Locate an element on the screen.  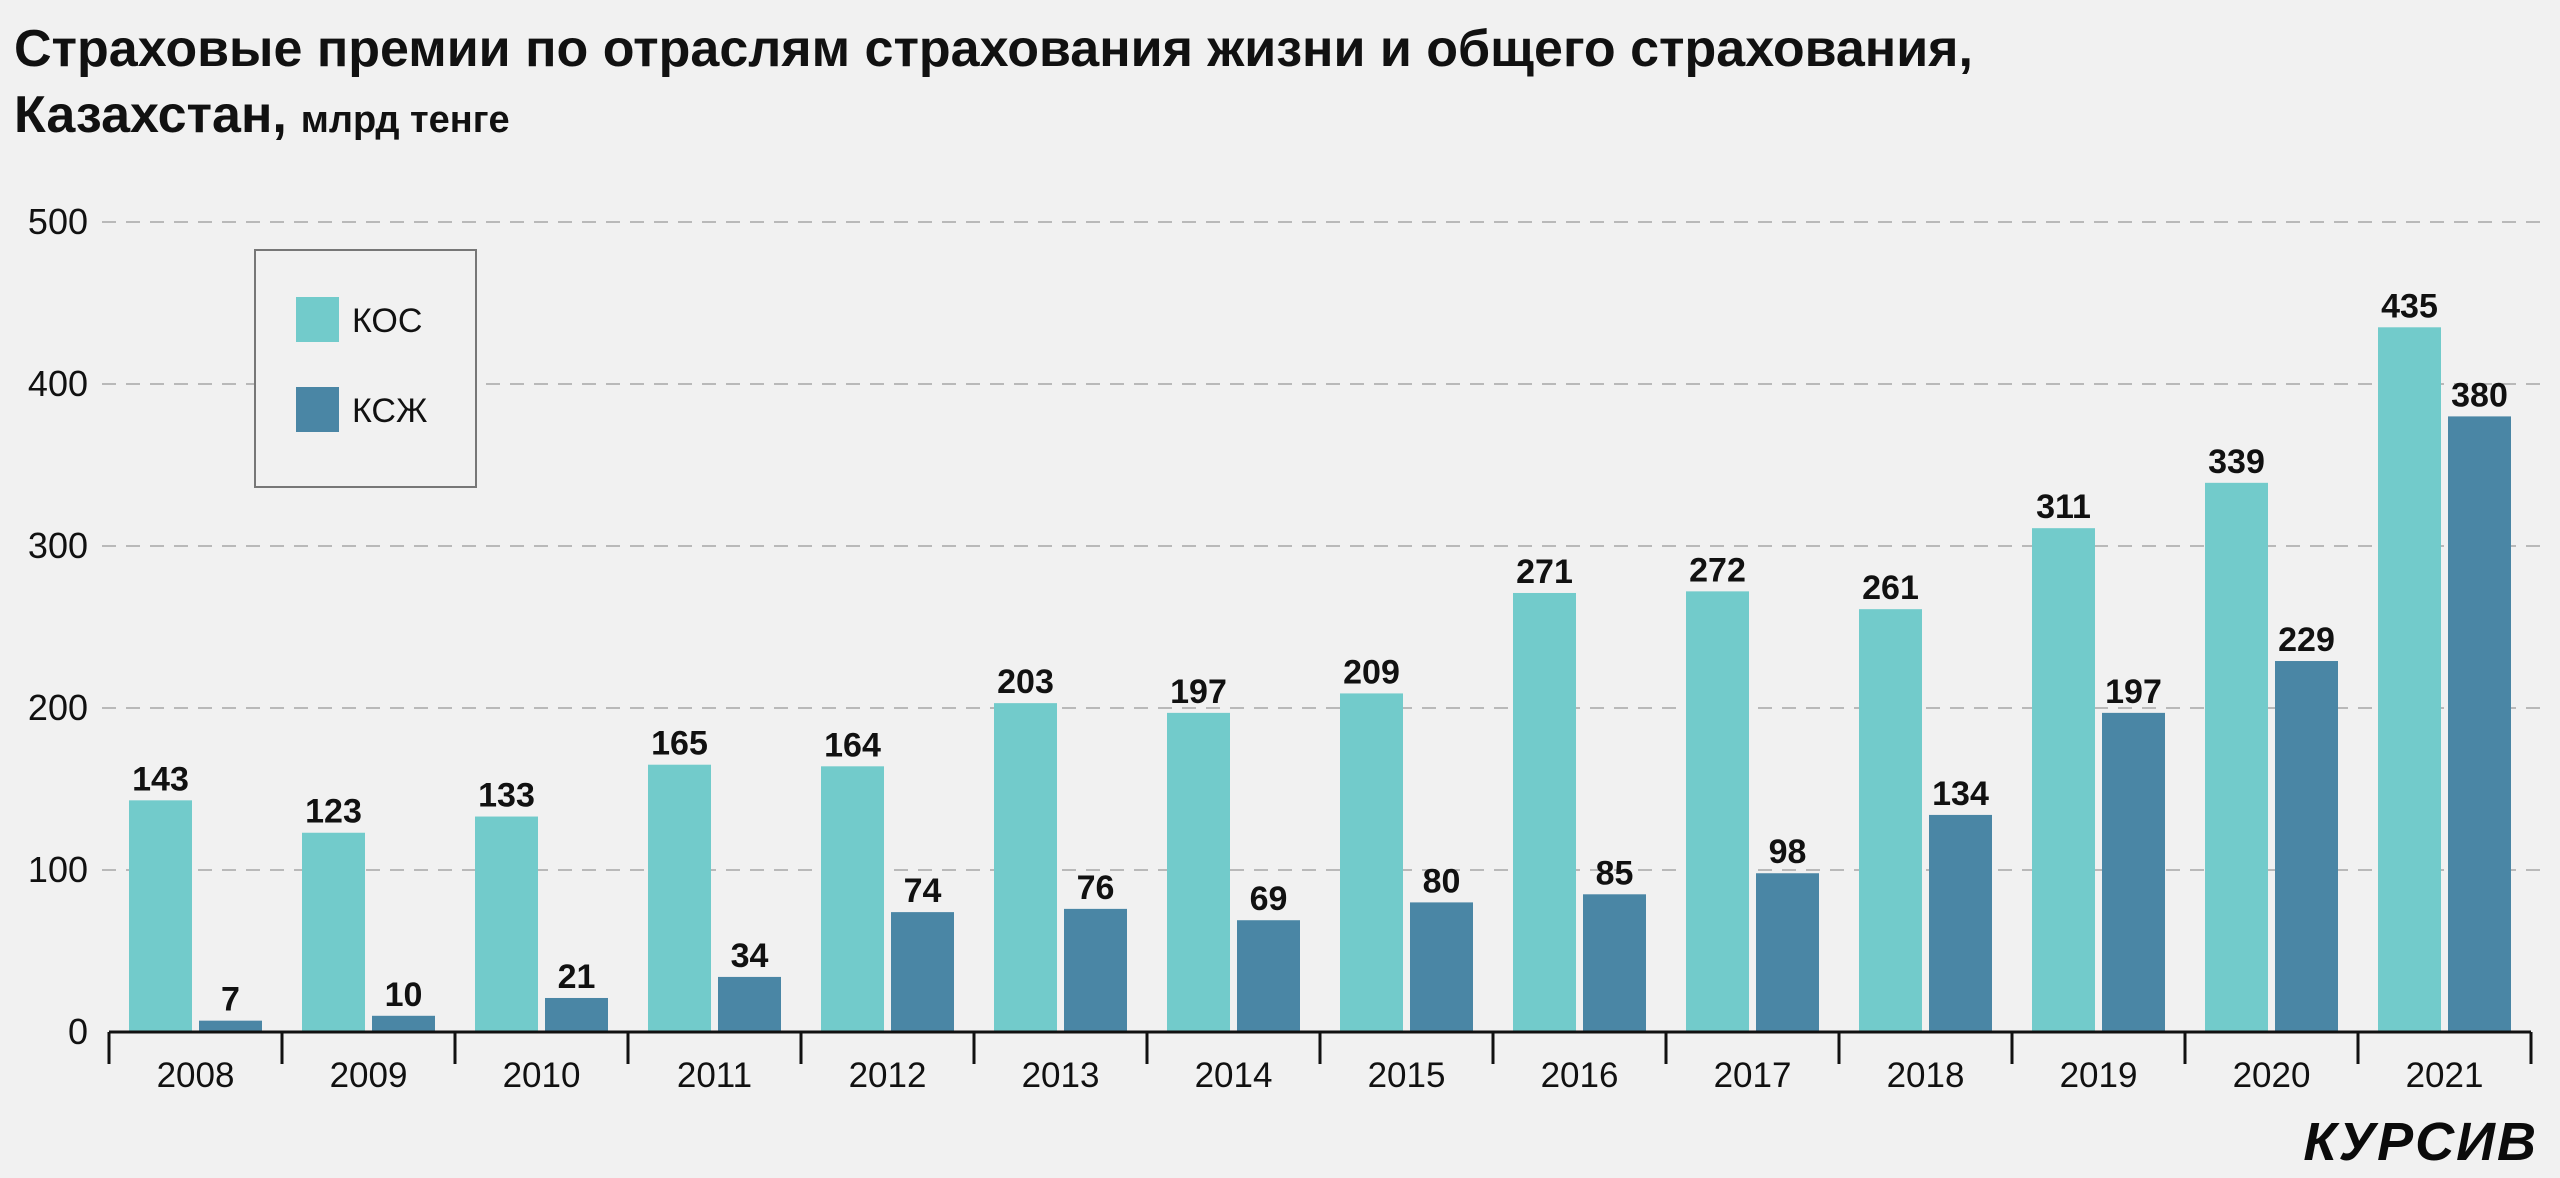
bar-КСЖ-2019 is located at coordinates (2133, 872).